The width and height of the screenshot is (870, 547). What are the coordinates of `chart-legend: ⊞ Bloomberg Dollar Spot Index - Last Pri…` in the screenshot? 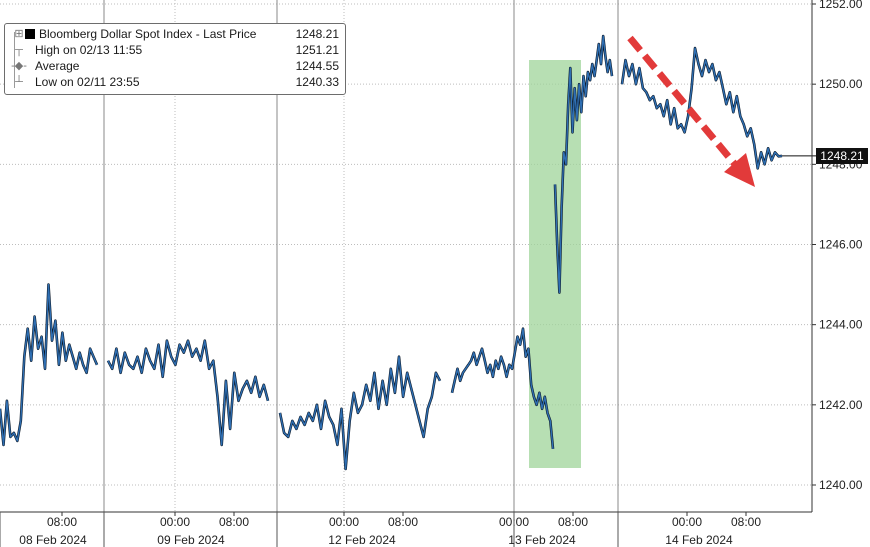 It's located at (175, 59).